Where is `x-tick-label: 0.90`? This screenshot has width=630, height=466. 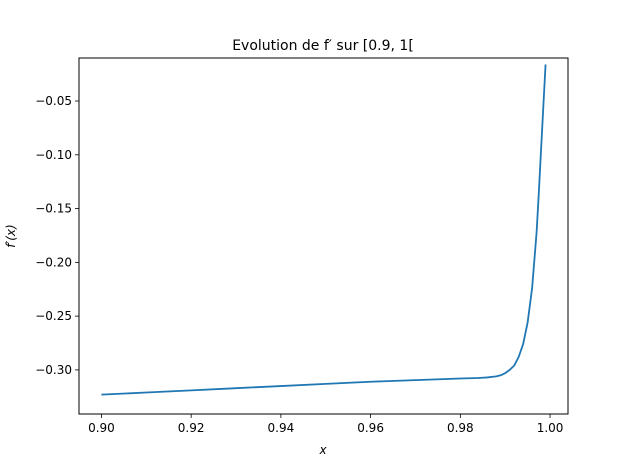
x-tick-label: 0.90 is located at coordinates (101, 428).